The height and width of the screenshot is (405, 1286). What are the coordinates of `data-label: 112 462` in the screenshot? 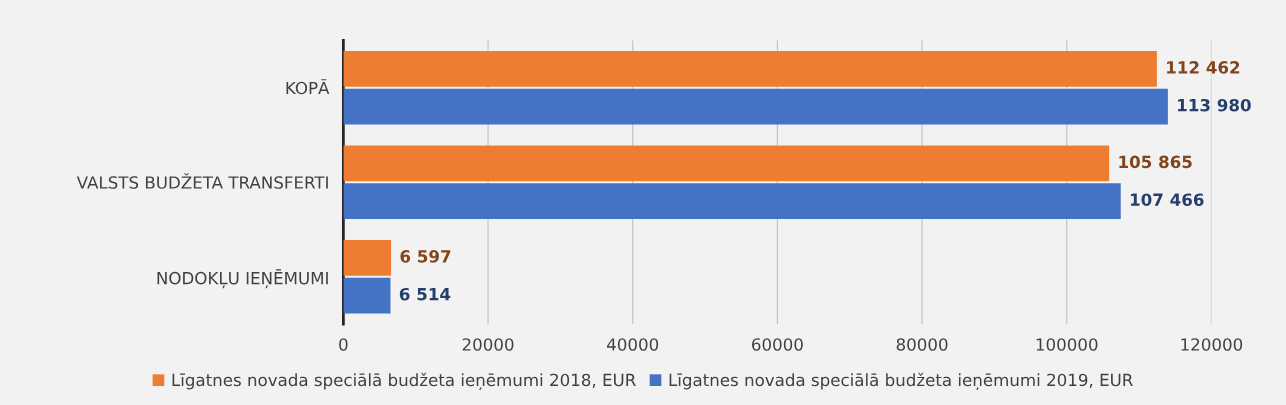 It's located at (1203, 67).